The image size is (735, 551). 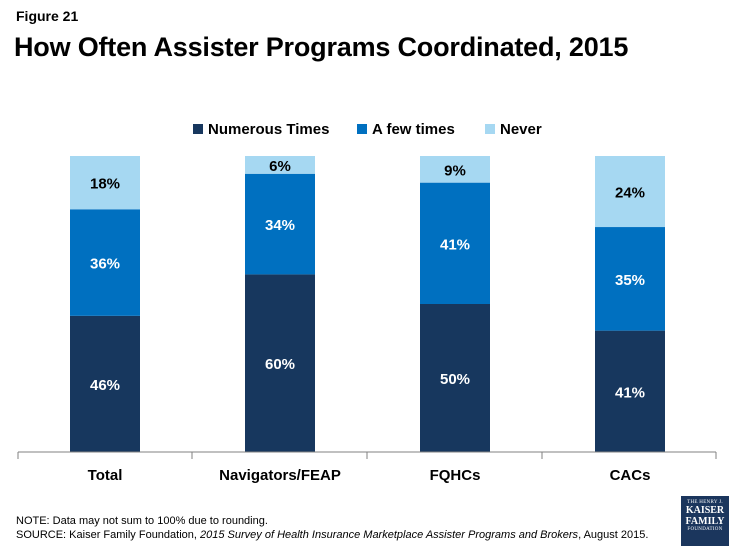 I want to click on legend-swatch-numerous-times, so click(x=198, y=129).